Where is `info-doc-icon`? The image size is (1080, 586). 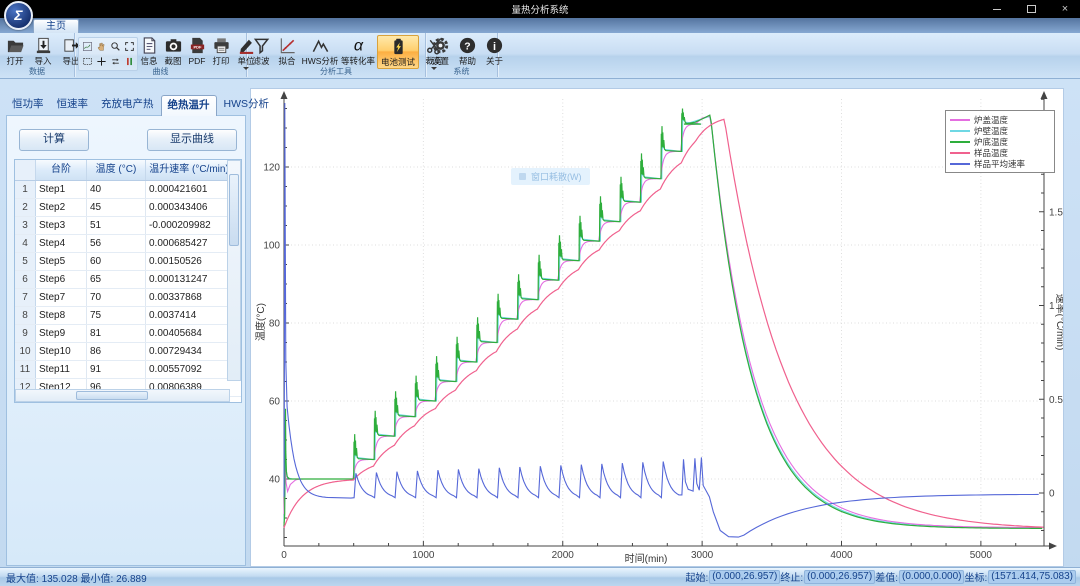
info-doc-icon is located at coordinates (149, 45).